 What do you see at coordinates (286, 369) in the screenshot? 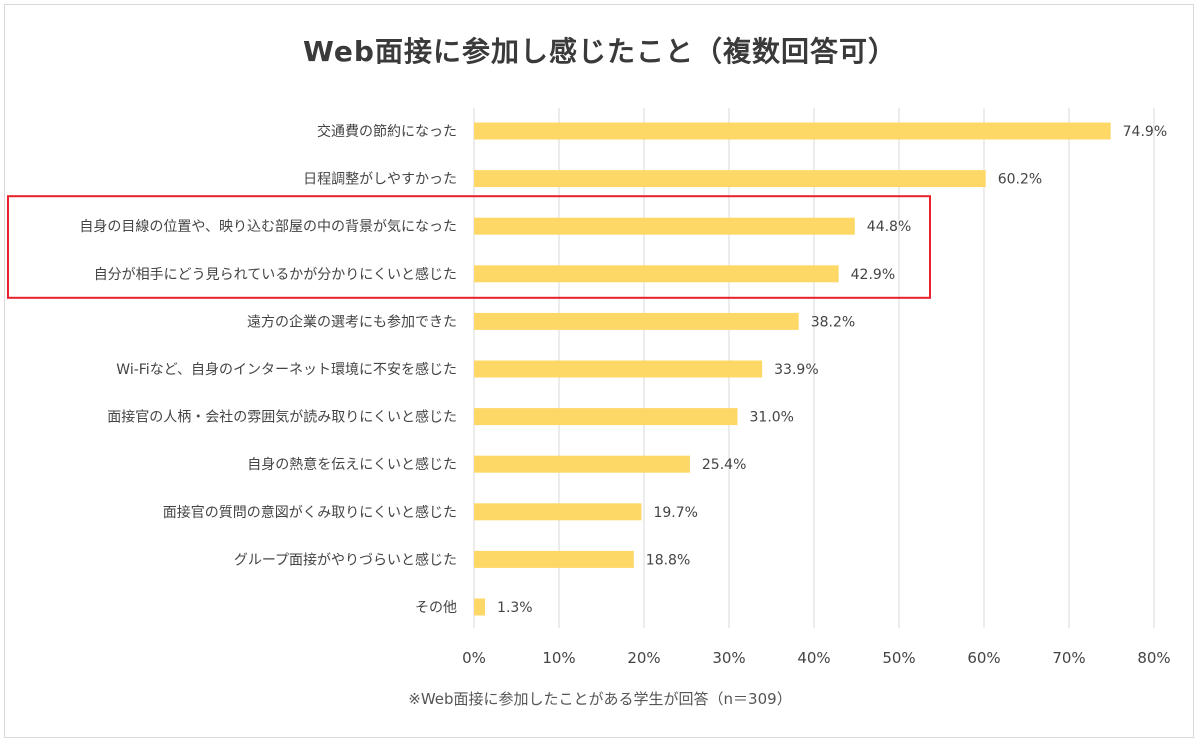
I see `category-label: Wi-Fiなど、自身のインターネット環境に不安を感じた` at bounding box center [286, 369].